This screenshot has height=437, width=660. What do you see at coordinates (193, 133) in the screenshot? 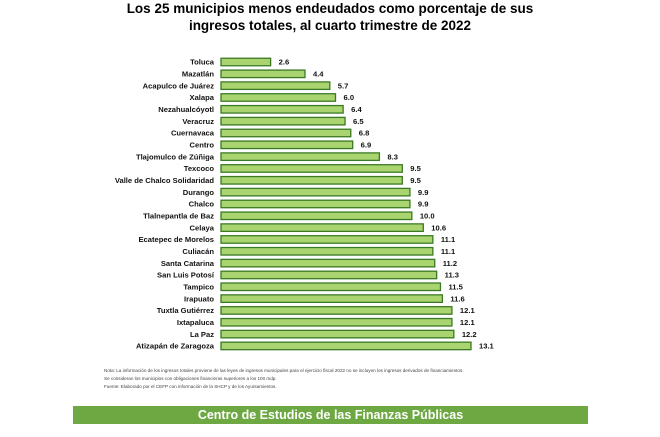
I see `category-label: Cuernavaca` at bounding box center [193, 133].